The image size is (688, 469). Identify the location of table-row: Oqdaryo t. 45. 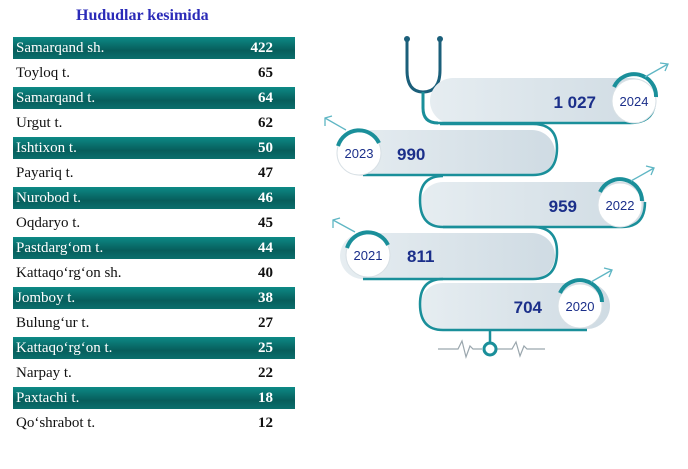
(154, 223).